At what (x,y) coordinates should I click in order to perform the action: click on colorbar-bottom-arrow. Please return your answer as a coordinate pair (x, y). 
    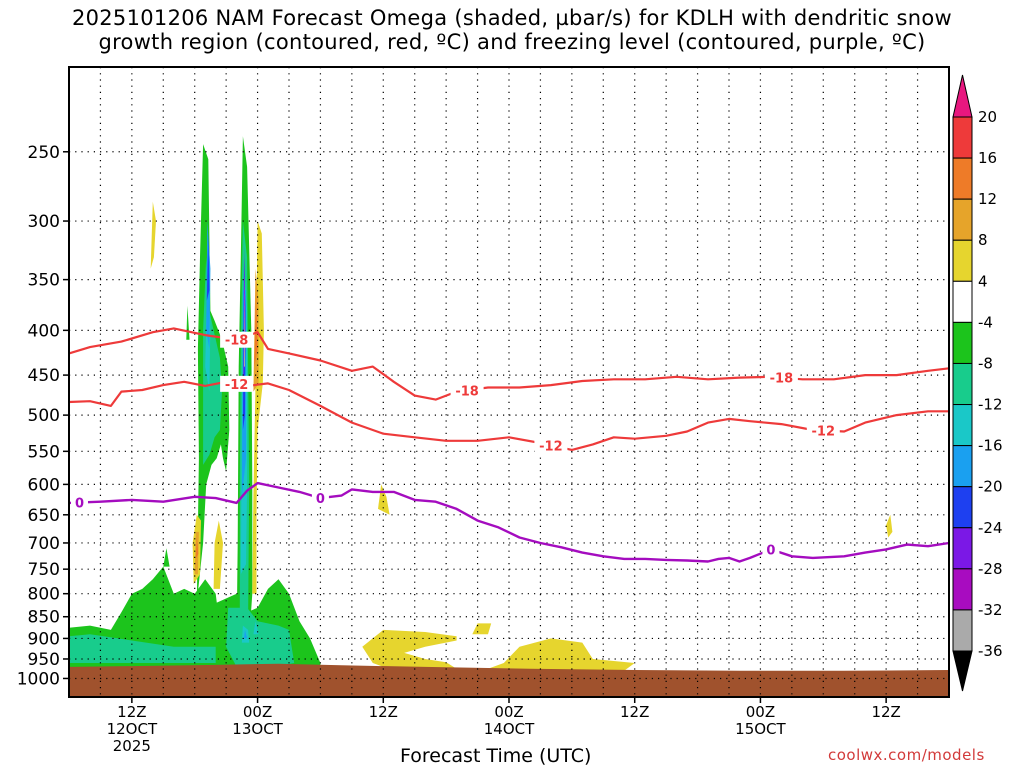
    Looking at the image, I should click on (962, 671).